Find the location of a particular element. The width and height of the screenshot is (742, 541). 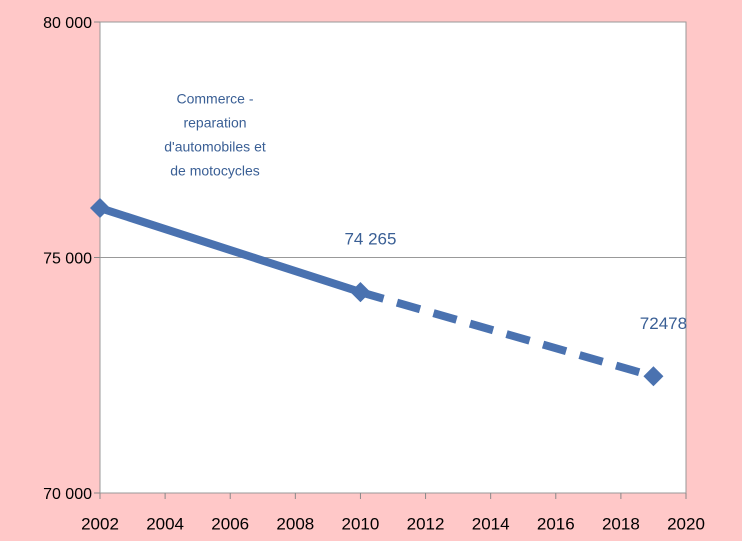

x-tick-label: 2012 is located at coordinates (426, 523).